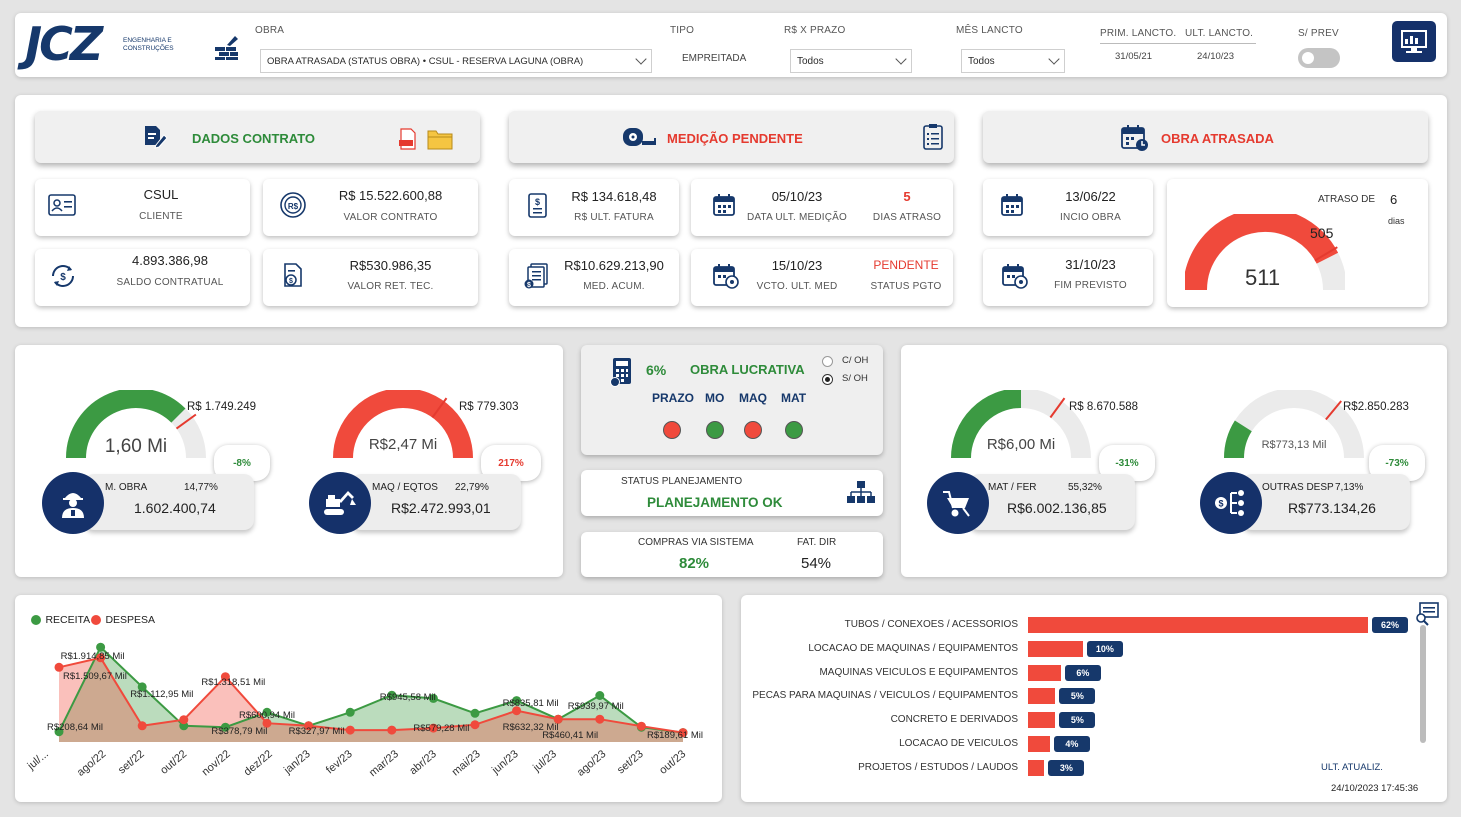 This screenshot has width=1461, height=817. Describe the element at coordinates (1082, 672) in the screenshot. I see `category-value-label: 6%` at that location.